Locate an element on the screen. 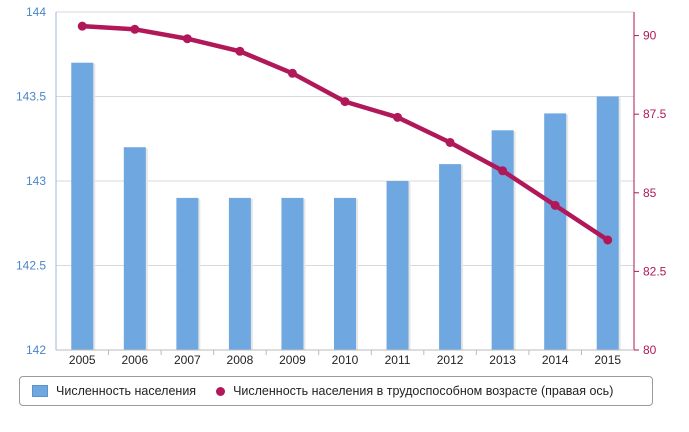  right-tick-label: 87.5 is located at coordinates (655, 114).